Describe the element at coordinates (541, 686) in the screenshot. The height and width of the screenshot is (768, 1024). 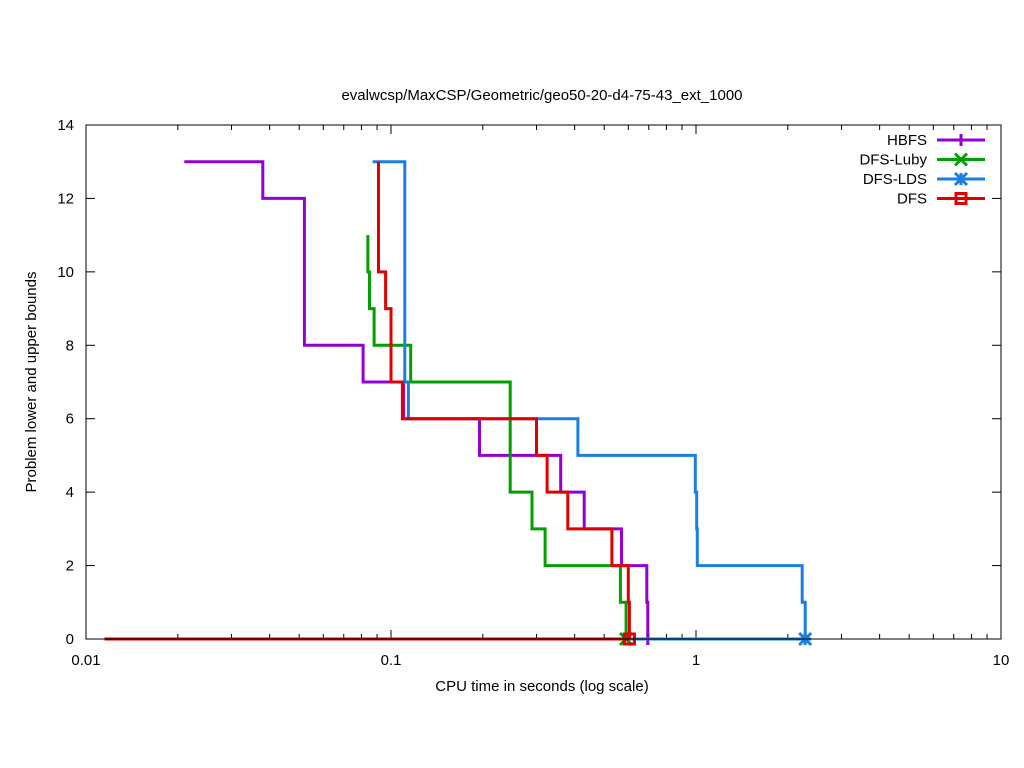
I see `x-axis-label: CPU time in seconds (log scale)` at that location.